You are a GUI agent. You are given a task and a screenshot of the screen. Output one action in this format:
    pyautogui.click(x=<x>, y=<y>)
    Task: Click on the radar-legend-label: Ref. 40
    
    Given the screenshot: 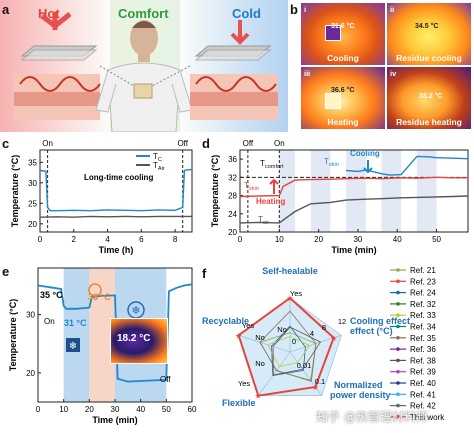 What is the action you would take?
    pyautogui.click(x=423, y=383)
    